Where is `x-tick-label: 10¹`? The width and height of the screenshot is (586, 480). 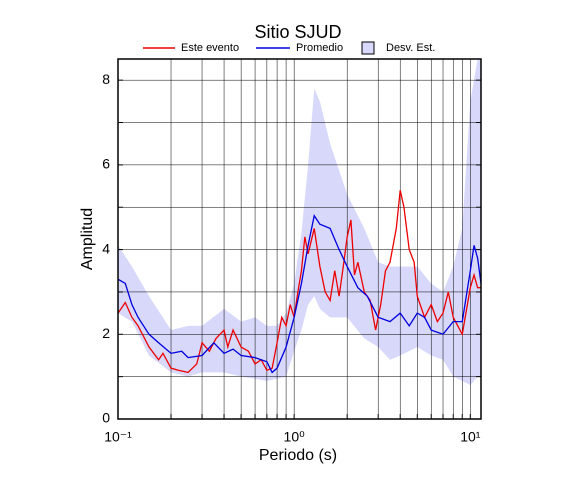
x-tick-label: 10¹ is located at coordinates (470, 437).